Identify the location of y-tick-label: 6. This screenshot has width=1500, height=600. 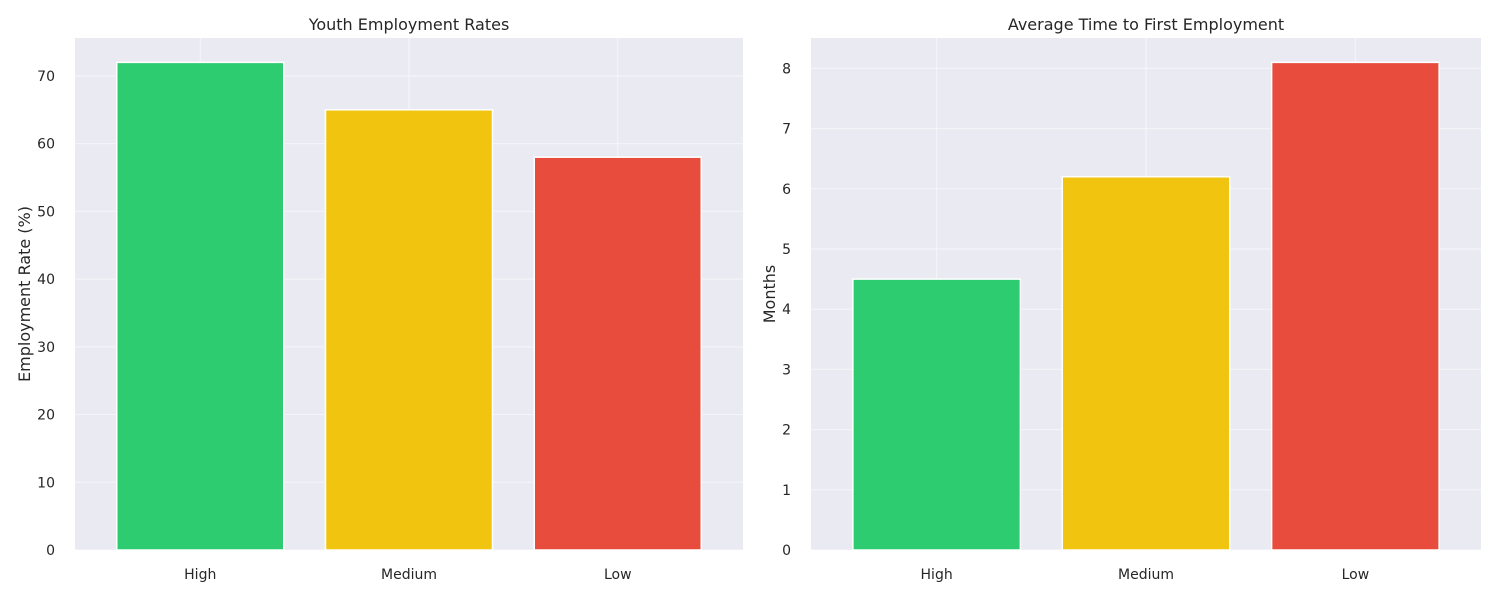
(786, 190).